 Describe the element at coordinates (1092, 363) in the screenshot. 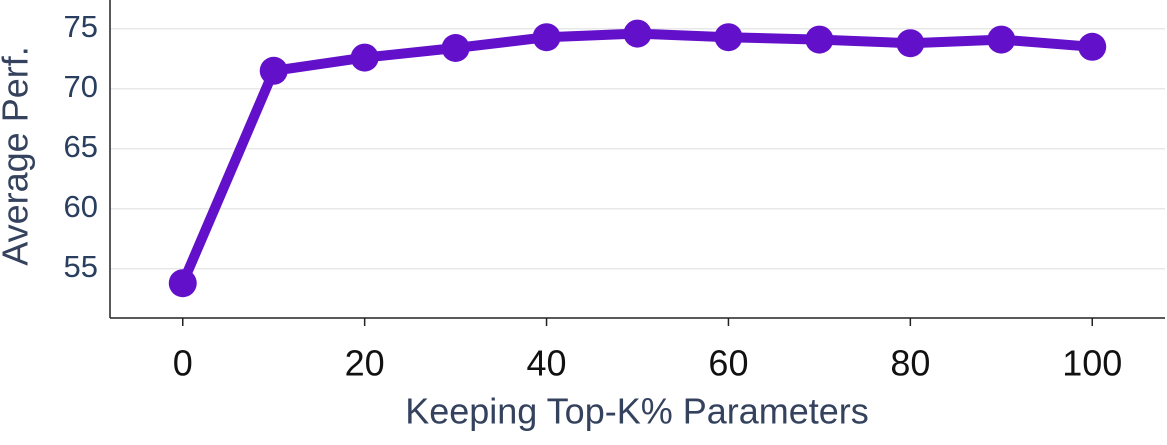

I see `x-tick-label: 100` at that location.